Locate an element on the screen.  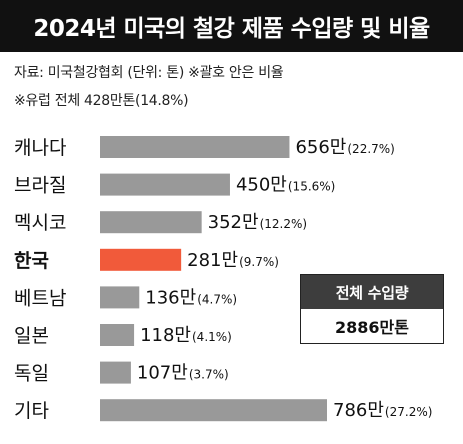
bar-highlight is located at coordinates (141, 259).